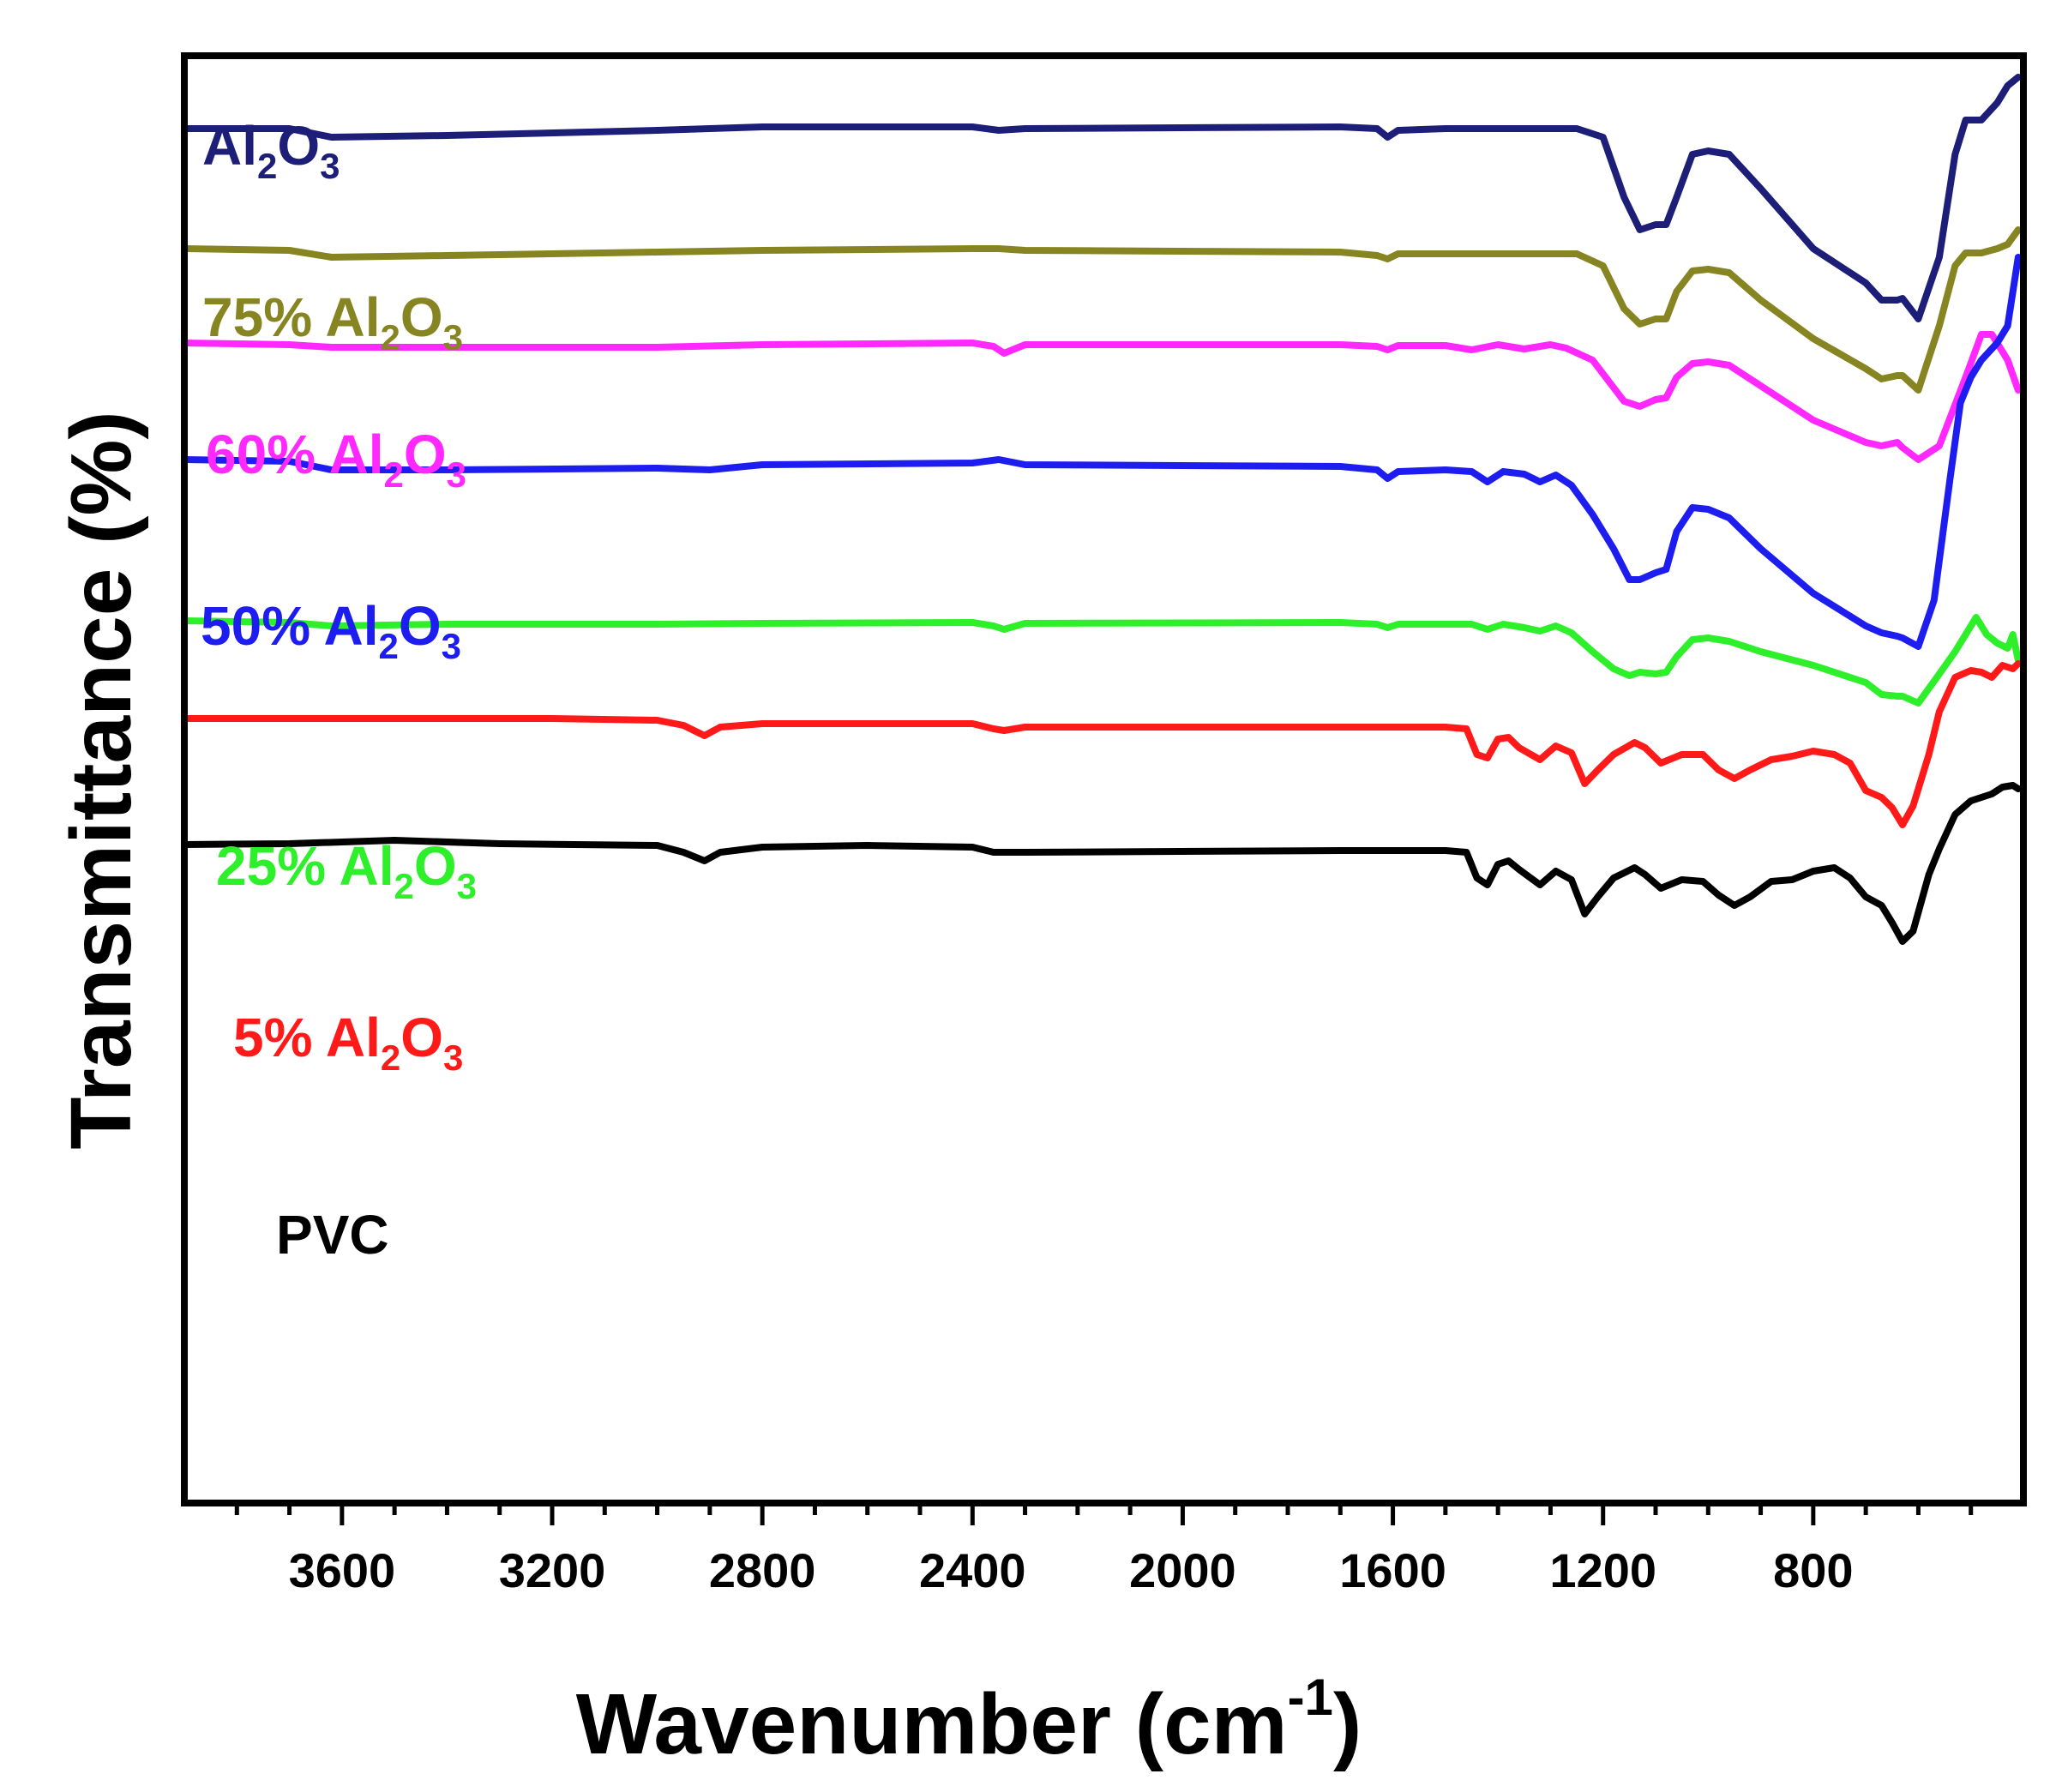 The image size is (2056, 1792). What do you see at coordinates (1602, 1570) in the screenshot?
I see `x-tick-label: 1200` at bounding box center [1602, 1570].